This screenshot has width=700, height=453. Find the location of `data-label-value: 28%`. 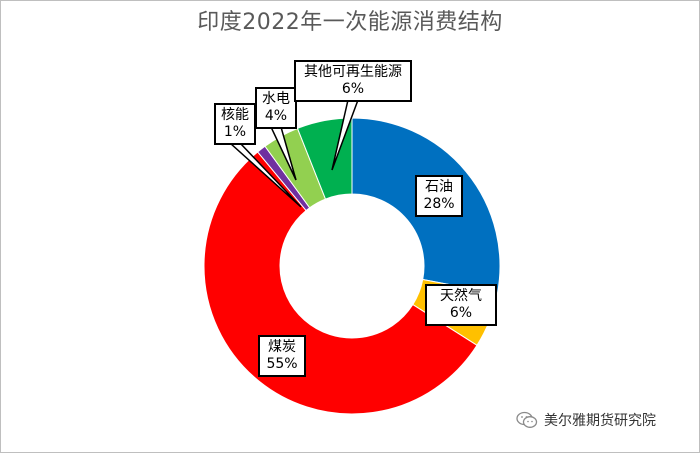

data-label-value: 28% is located at coordinates (439, 204).